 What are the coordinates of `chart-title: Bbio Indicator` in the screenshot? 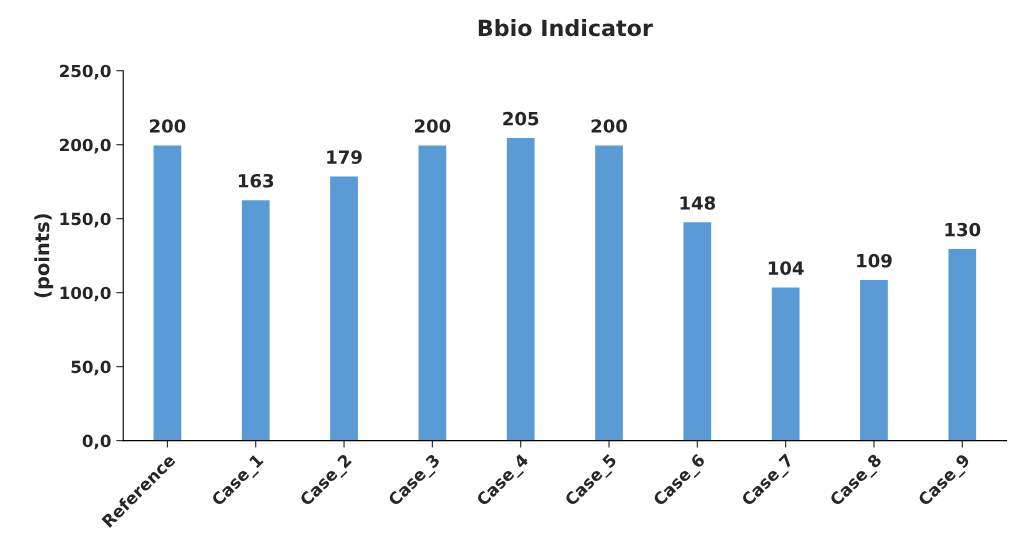 It's located at (565, 28).